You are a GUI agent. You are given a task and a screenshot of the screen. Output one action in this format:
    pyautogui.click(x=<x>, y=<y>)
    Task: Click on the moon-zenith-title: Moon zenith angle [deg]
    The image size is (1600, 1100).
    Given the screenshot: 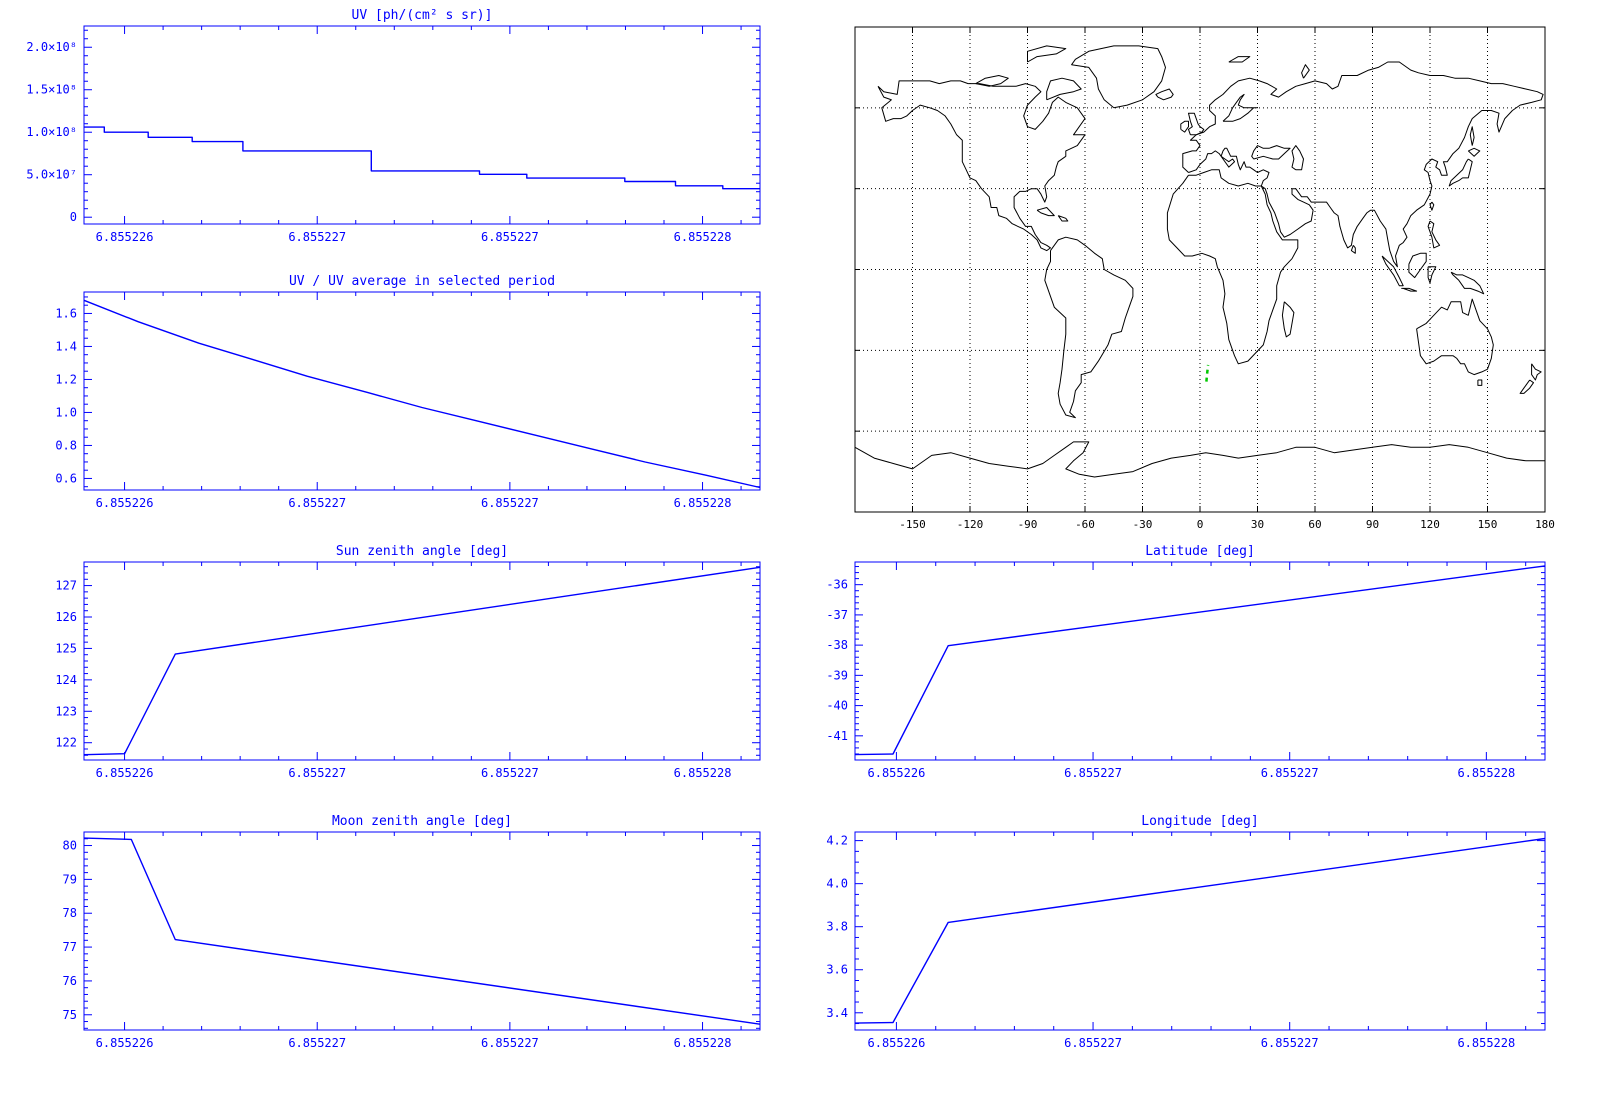 What is the action you would take?
    pyautogui.click(x=421, y=821)
    